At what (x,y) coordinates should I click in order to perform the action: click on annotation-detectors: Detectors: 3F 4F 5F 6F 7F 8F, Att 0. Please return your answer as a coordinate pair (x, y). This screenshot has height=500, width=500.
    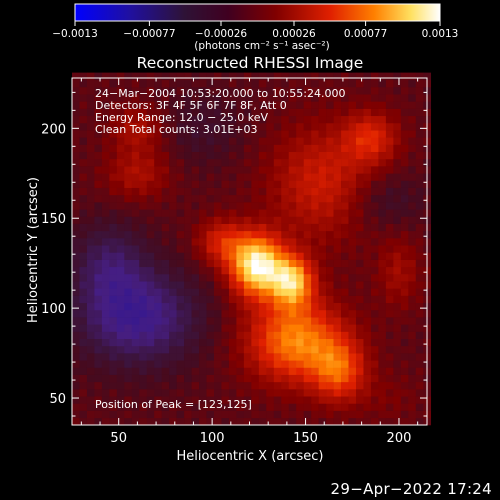
    Looking at the image, I should click on (191, 105).